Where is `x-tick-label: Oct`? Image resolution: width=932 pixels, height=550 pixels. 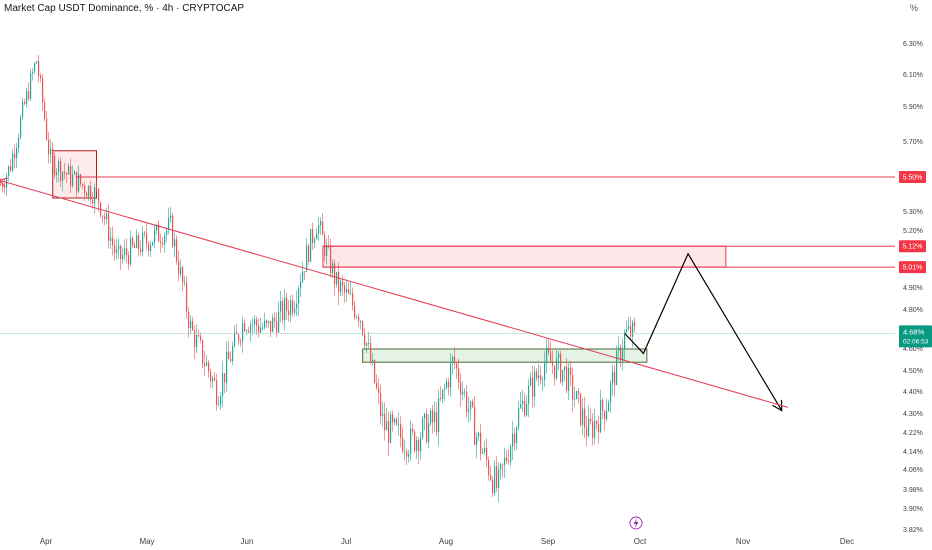 x-tick-label: Oct is located at coordinates (640, 541).